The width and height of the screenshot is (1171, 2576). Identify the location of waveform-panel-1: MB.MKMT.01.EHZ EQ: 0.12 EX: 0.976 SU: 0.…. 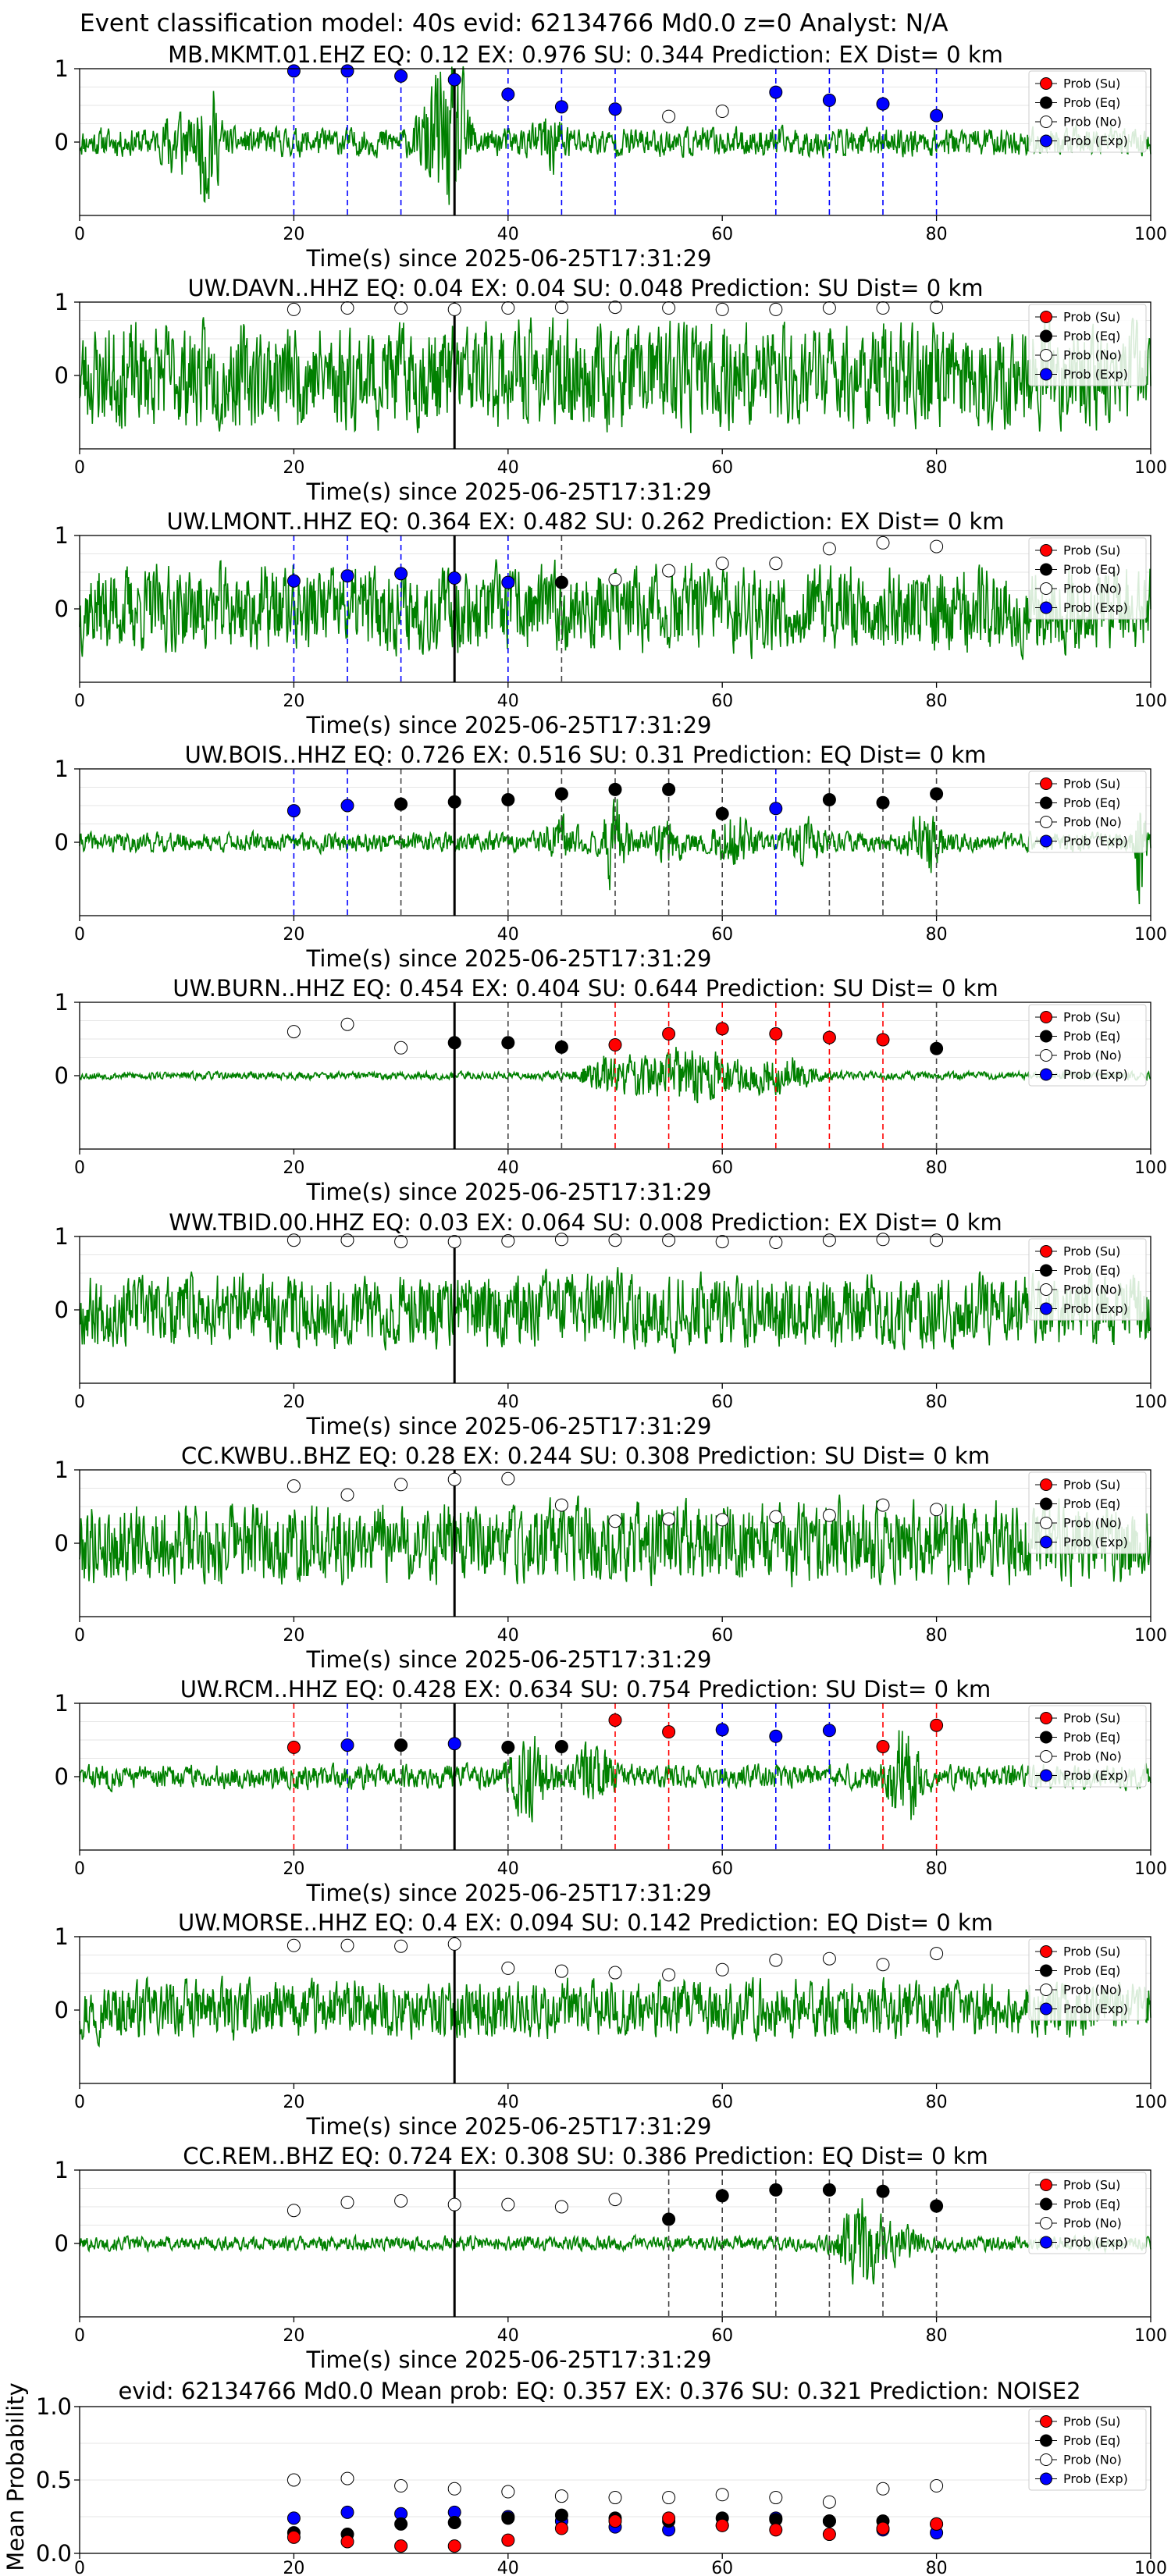
(611, 156).